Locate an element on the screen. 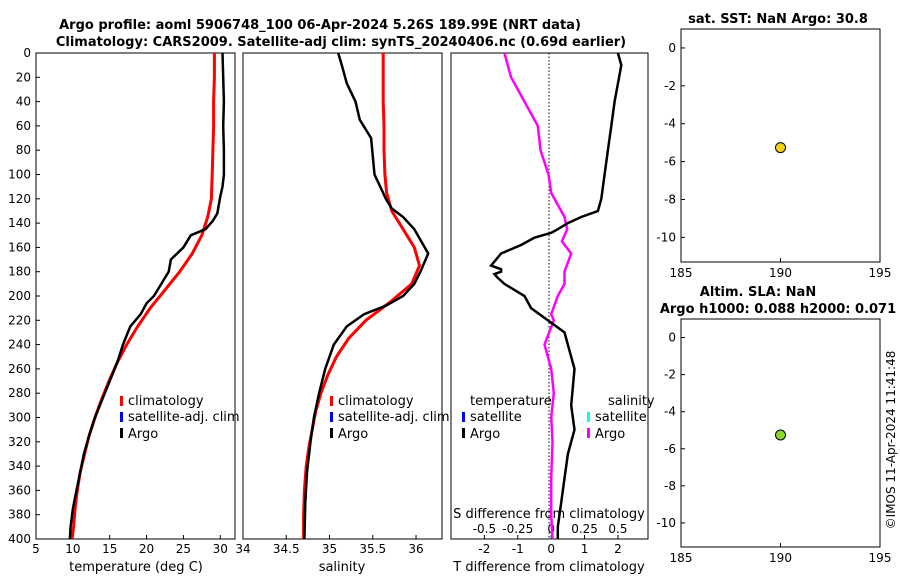 The image size is (900, 580). x-tick-label: -0.25 is located at coordinates (517, 529).